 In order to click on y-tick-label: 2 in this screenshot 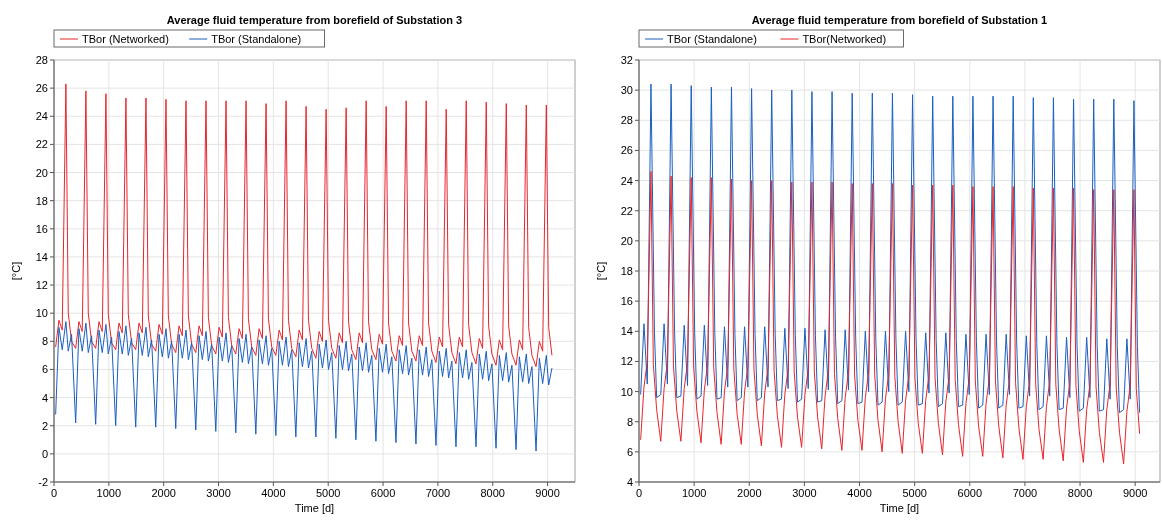, I will do `click(44, 425)`.